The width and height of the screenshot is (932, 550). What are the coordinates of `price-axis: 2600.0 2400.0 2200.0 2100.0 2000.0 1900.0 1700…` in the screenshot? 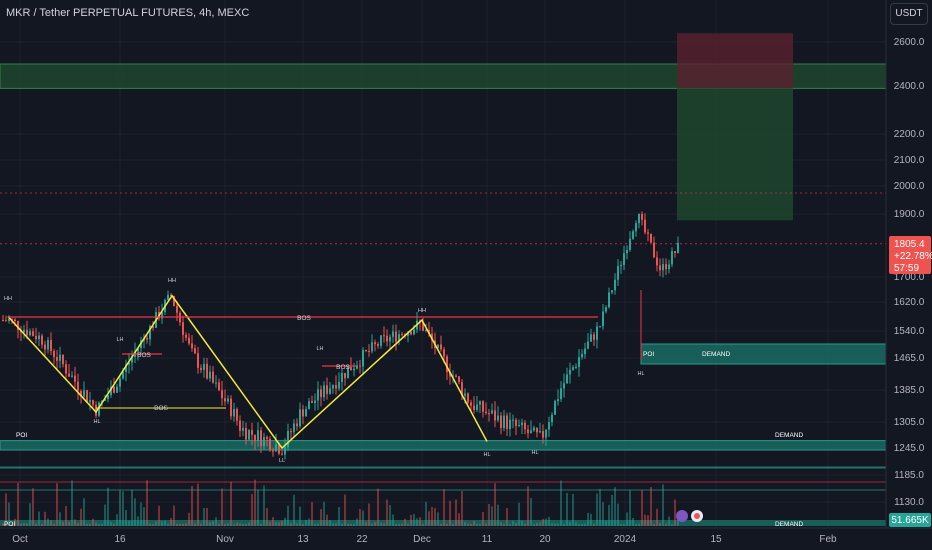 It's located at (908, 264).